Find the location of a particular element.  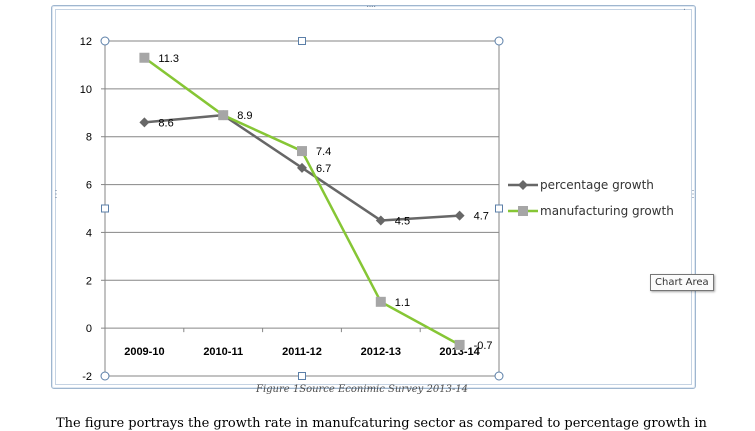

legend-marker-manufacturing-growth is located at coordinates (523, 211).